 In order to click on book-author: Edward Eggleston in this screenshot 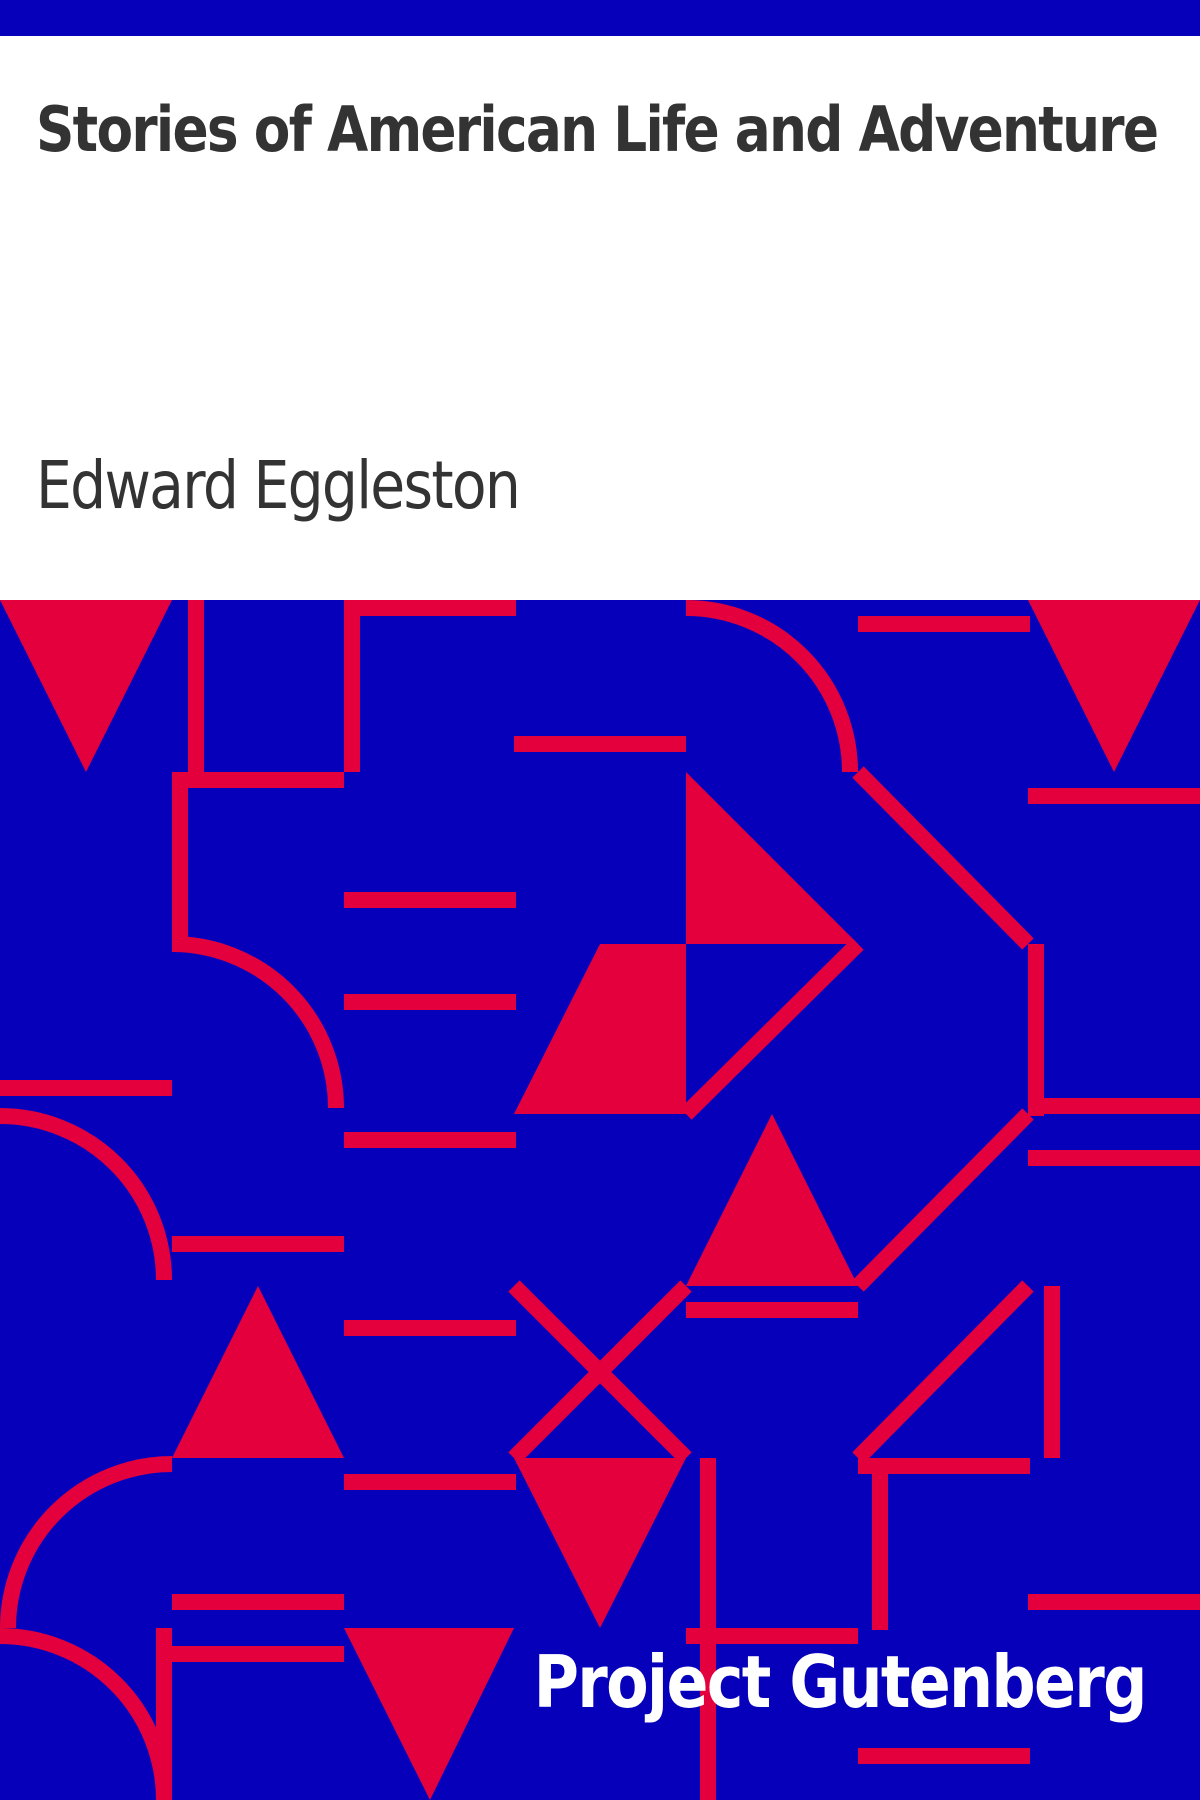, I will do `click(278, 485)`.